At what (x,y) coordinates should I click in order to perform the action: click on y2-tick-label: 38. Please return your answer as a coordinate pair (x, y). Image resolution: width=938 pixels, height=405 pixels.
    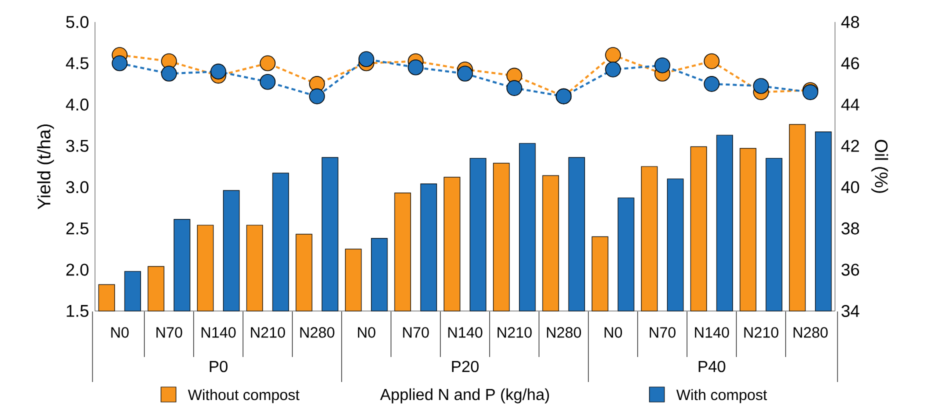
    Looking at the image, I should click on (851, 228).